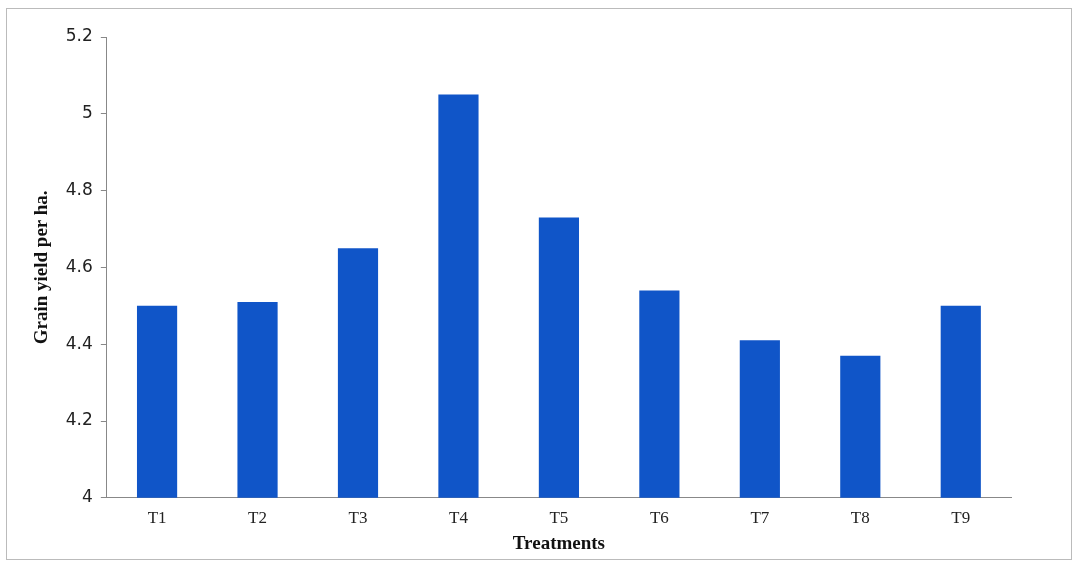  Describe the element at coordinates (459, 518) in the screenshot. I see `x-tick-label: T4` at that location.